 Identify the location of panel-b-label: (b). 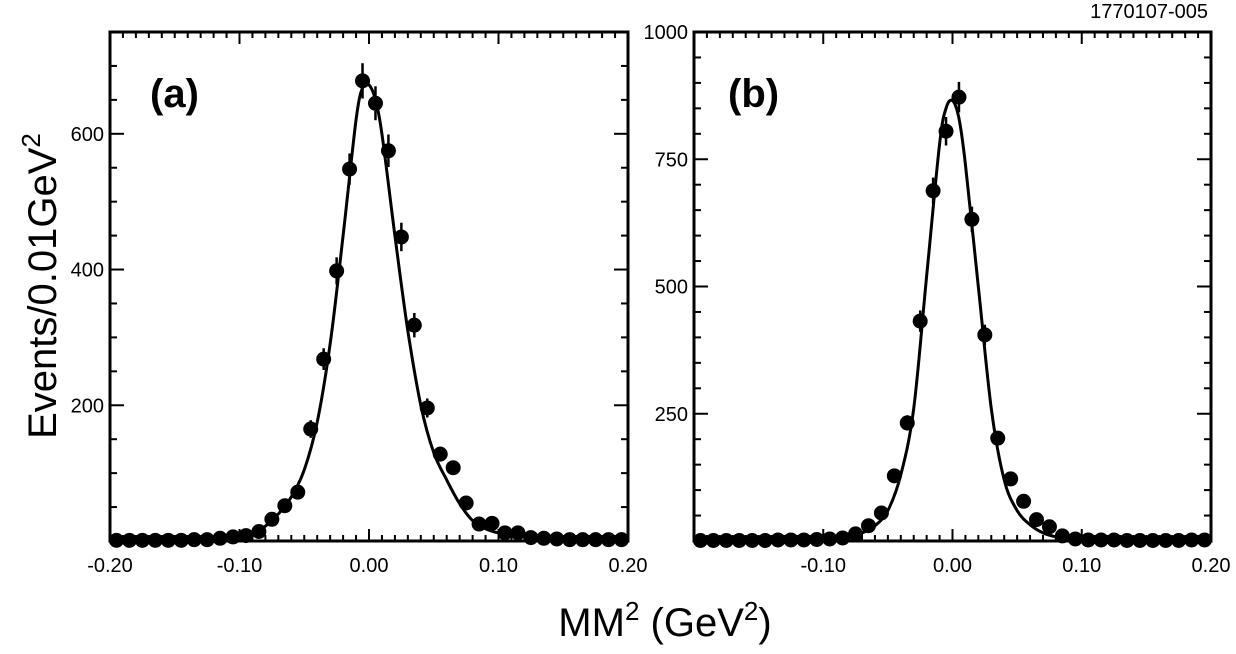
(753, 94).